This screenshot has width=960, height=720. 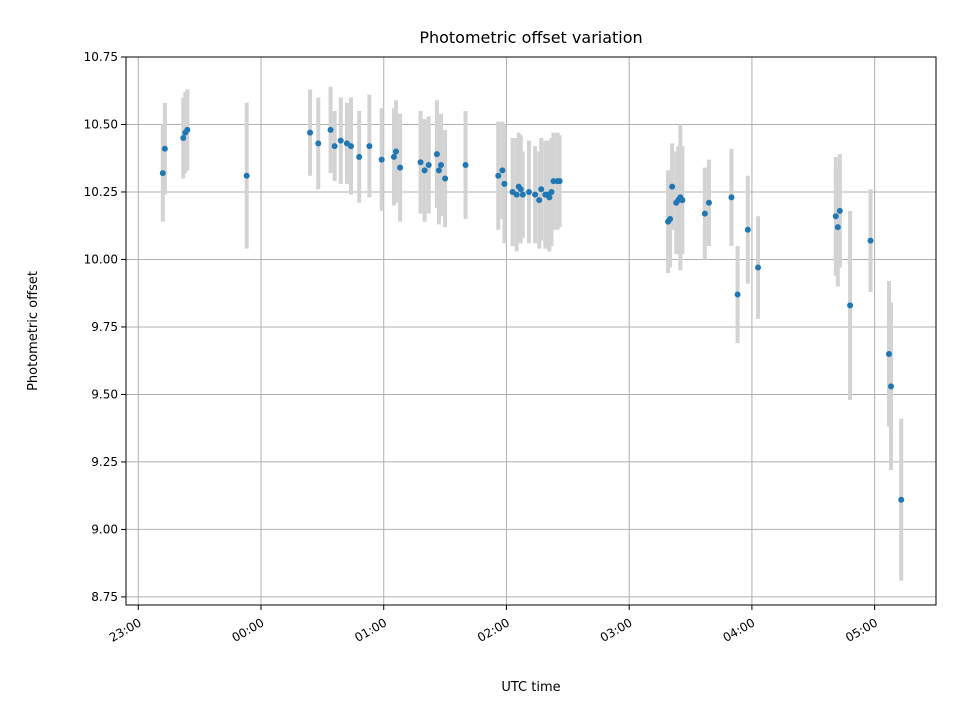 I want to click on y-axis: 8.75 9.00 9.25 9.50 9.75 10.00 10.25 10.50 10.75, so click(x=105, y=327).